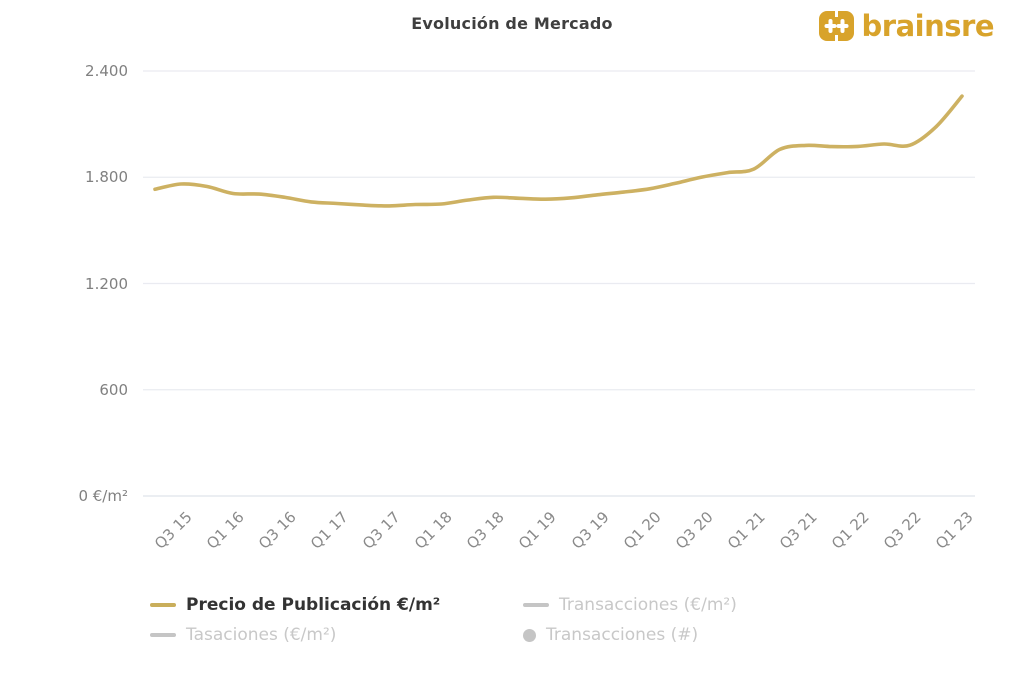 This screenshot has height=683, width=1024. What do you see at coordinates (113, 389) in the screenshot?
I see `y-axis-label: 600` at bounding box center [113, 389].